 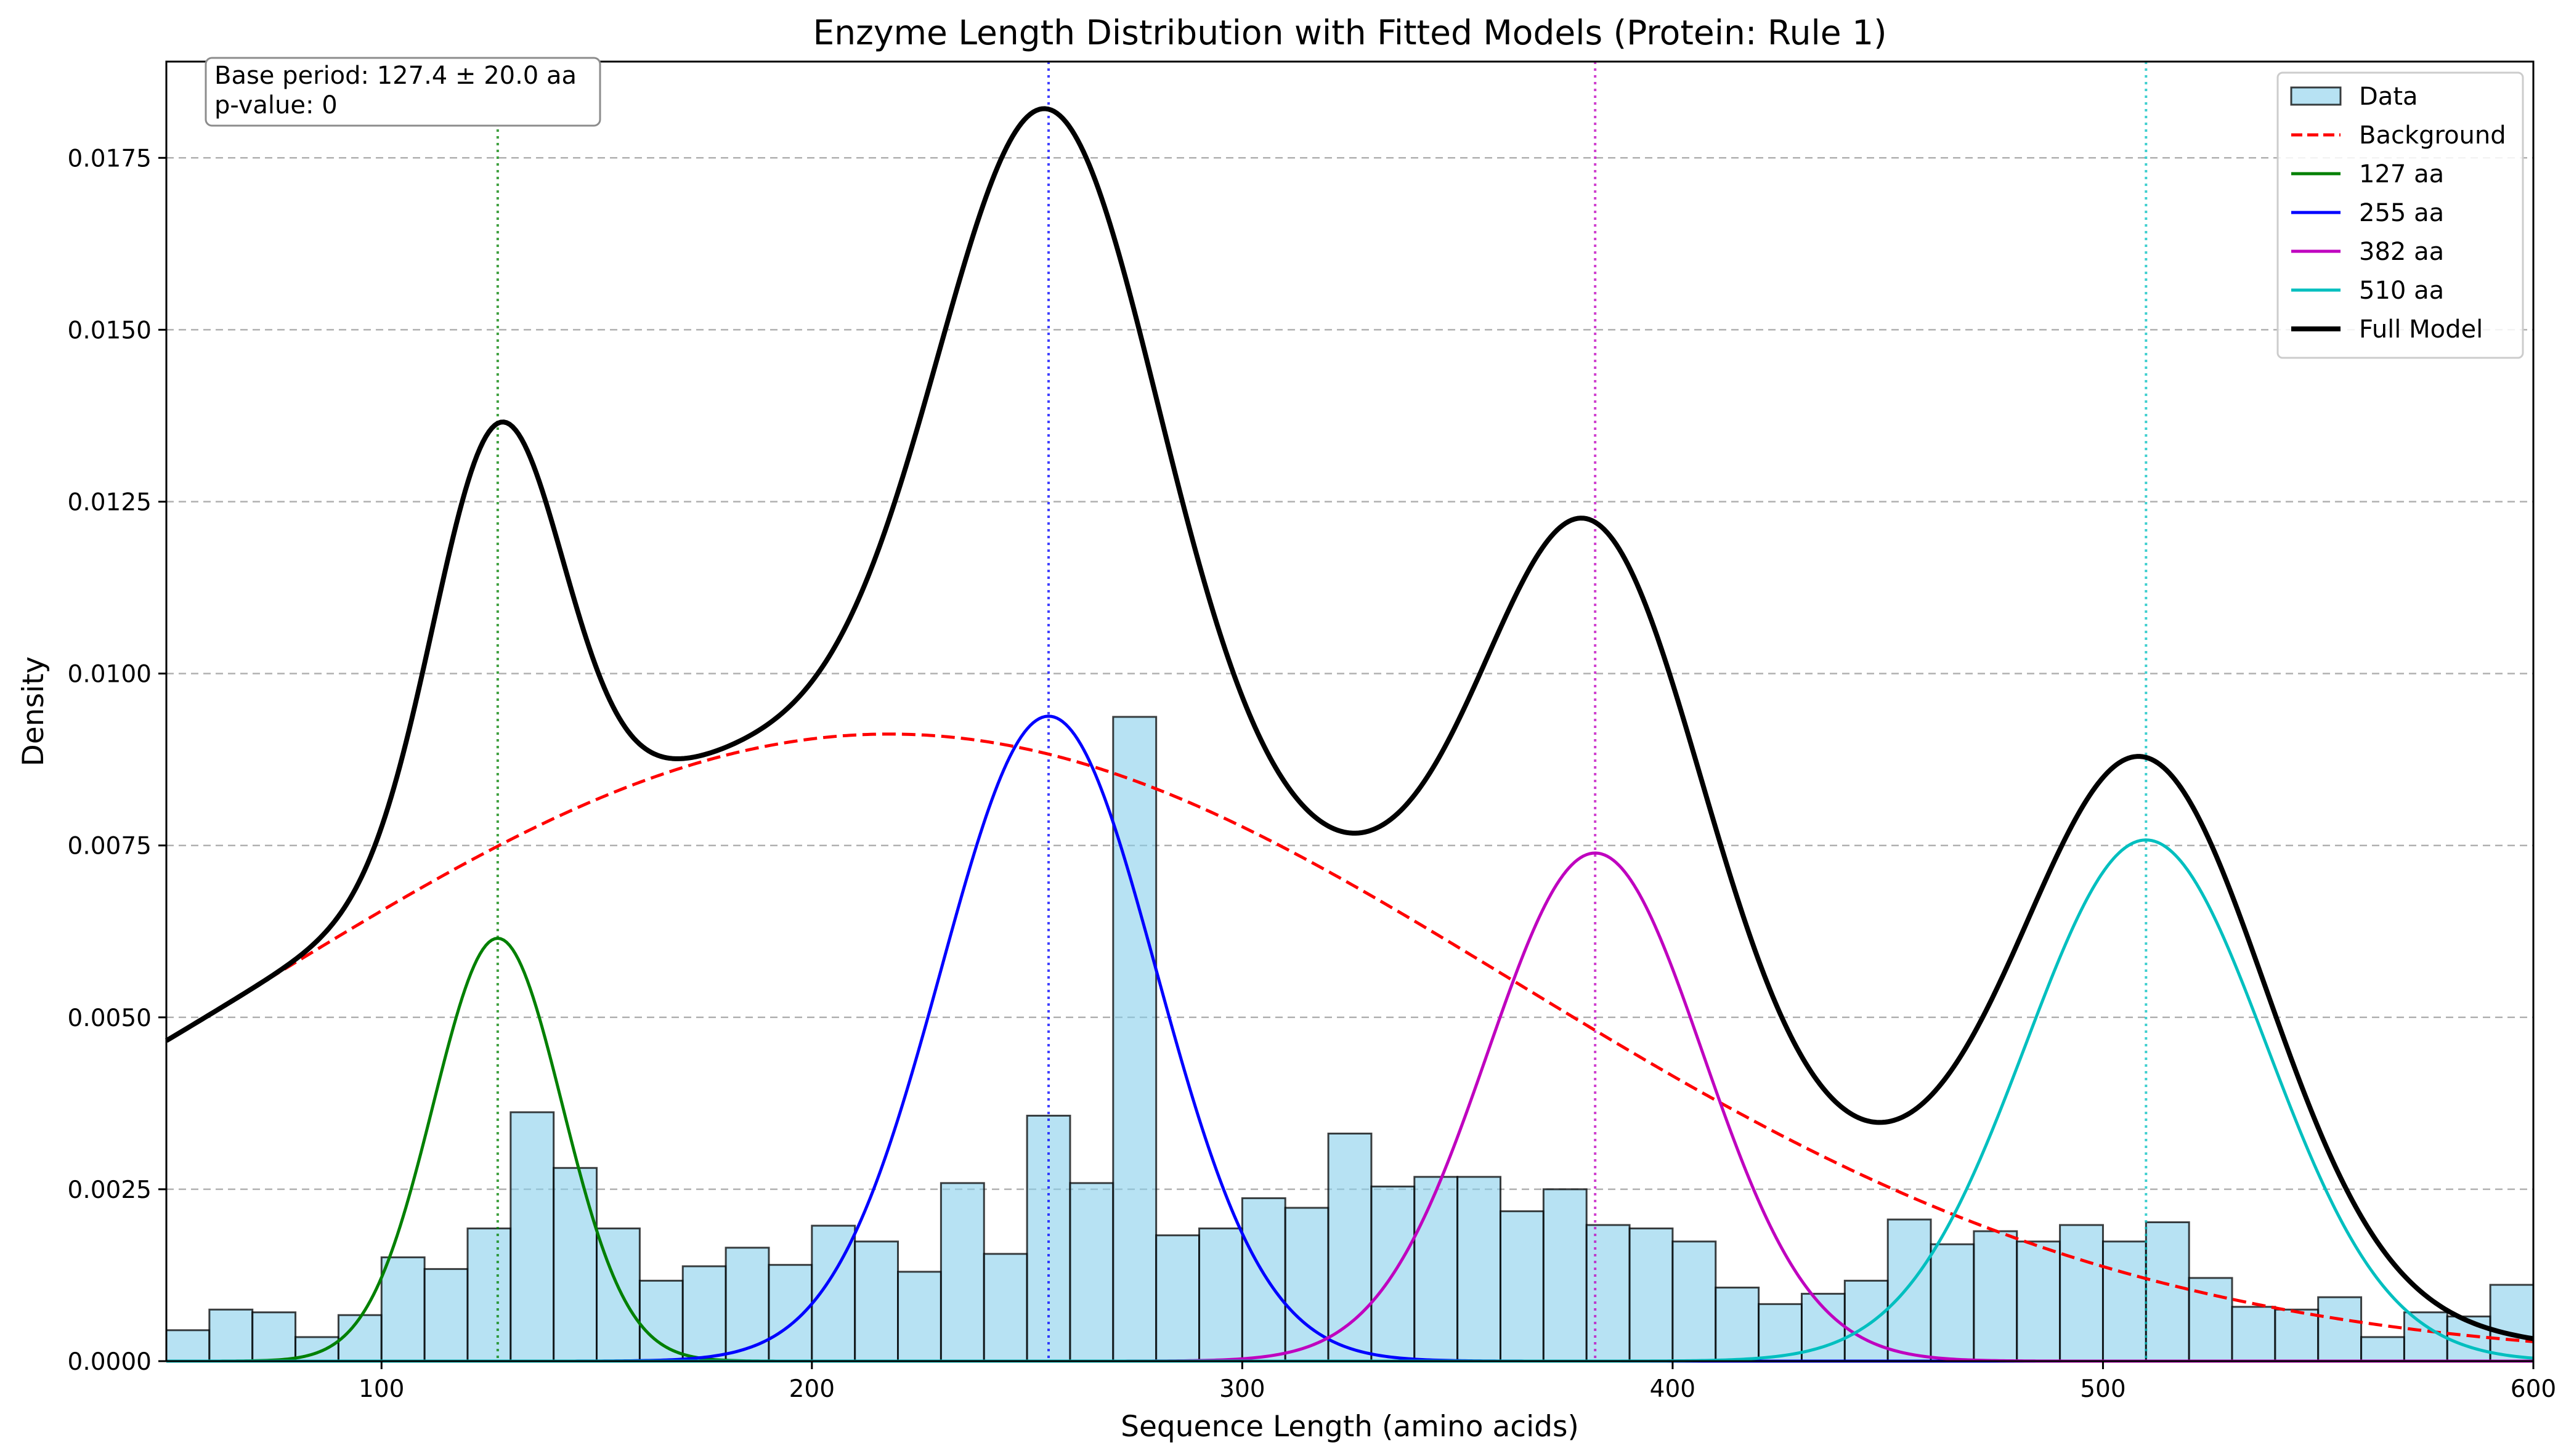 What do you see at coordinates (110, 1190) in the screenshot?
I see `y-tick-label: 0.0025` at bounding box center [110, 1190].